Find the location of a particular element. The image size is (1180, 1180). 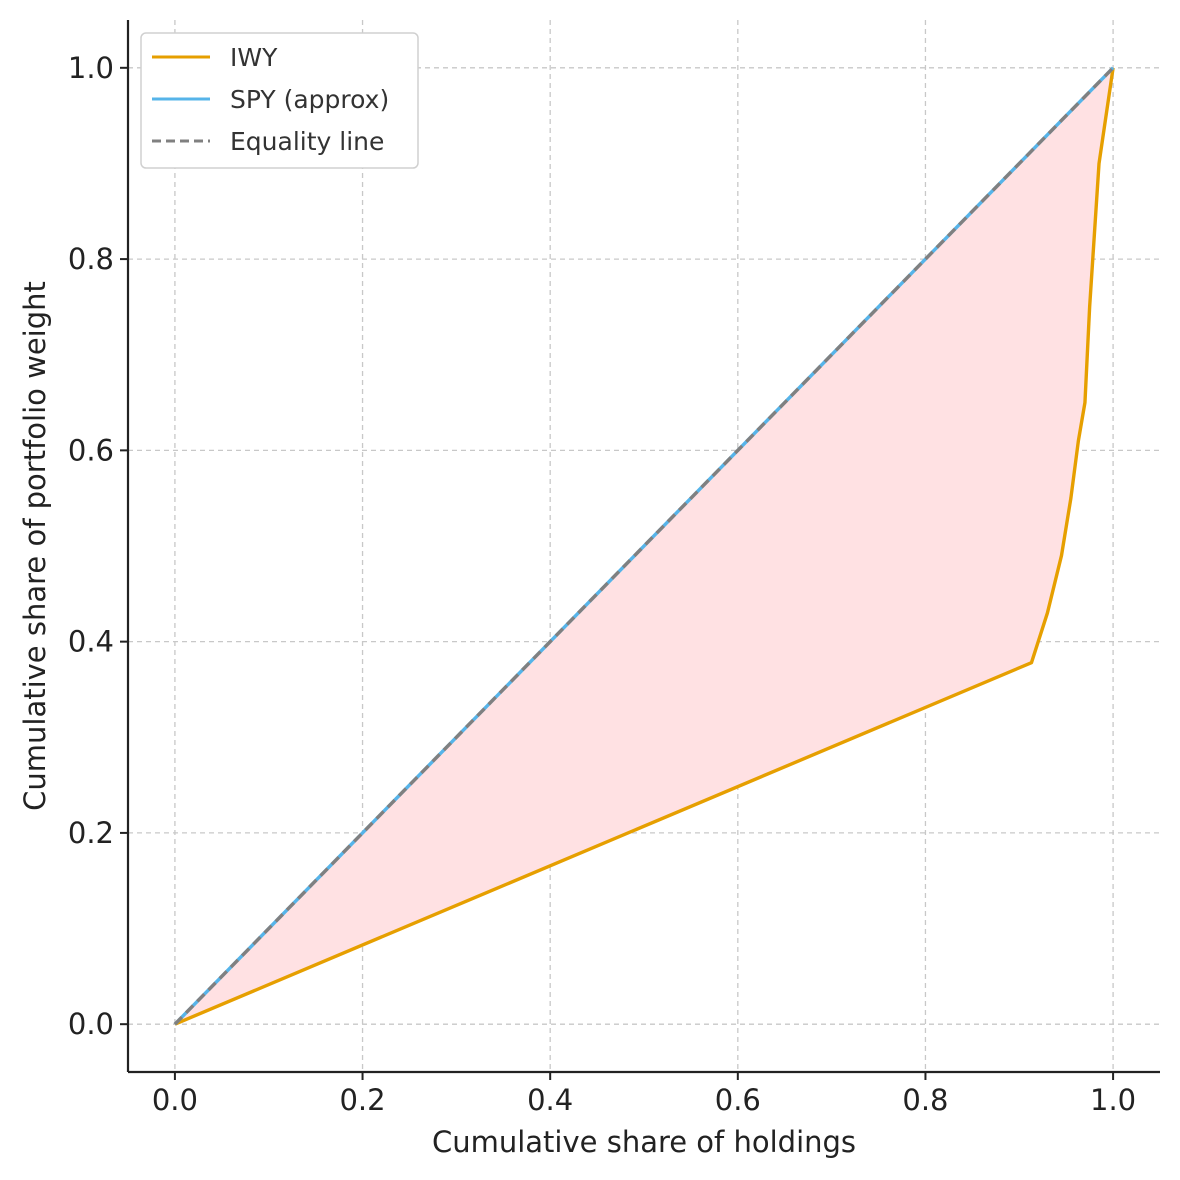

legend-label-spy: SPY (approx) is located at coordinates (309, 99).